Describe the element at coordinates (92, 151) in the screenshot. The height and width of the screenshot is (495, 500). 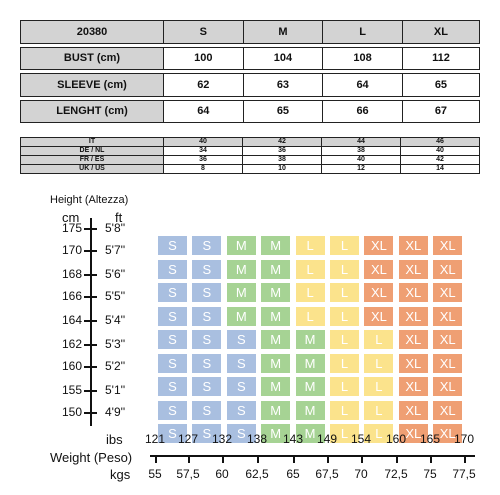
I see `row-label-de-nl: DE / NL` at that location.